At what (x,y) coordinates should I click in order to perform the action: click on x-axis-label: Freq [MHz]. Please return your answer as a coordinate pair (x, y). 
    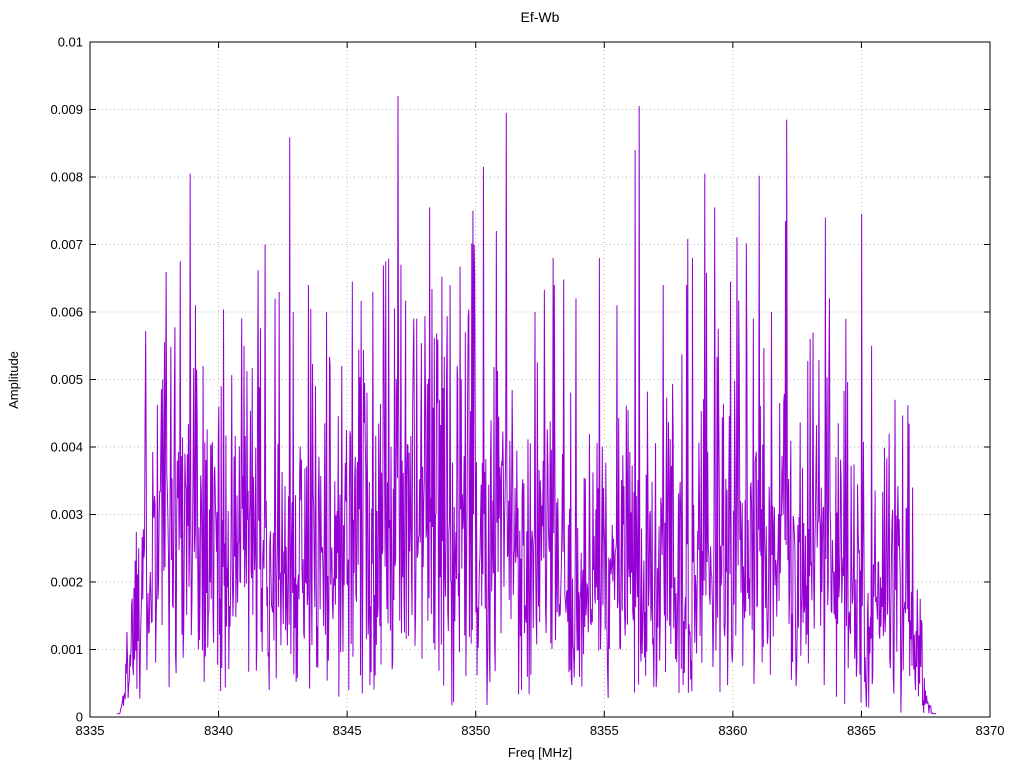
    Looking at the image, I should click on (540, 752).